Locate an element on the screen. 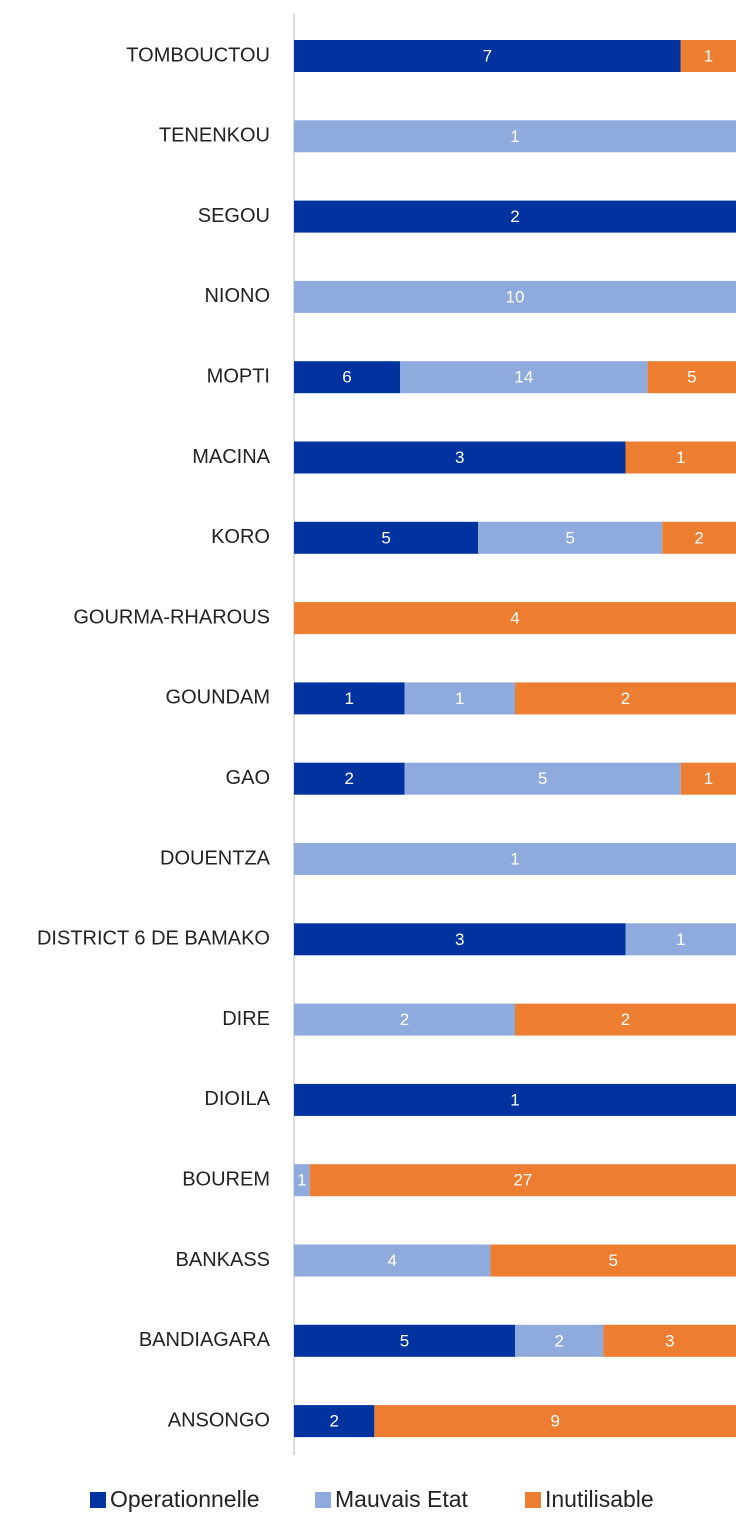 The height and width of the screenshot is (1521, 736). category-label: BOUREM is located at coordinates (226, 1179).